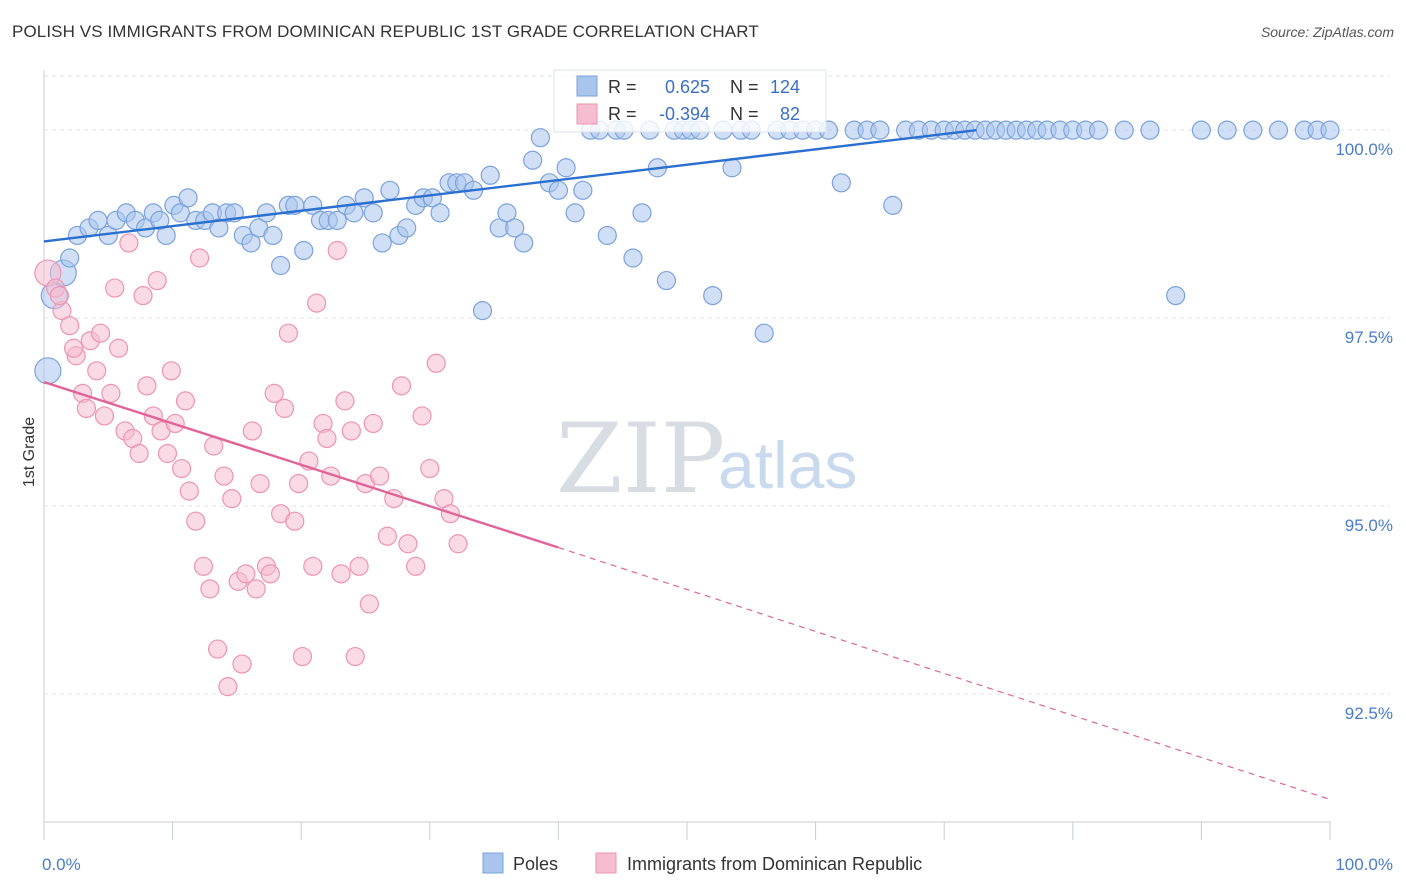 The image size is (1406, 892). What do you see at coordinates (744, 114) in the screenshot?
I see `dom-n-label: N =` at bounding box center [744, 114].